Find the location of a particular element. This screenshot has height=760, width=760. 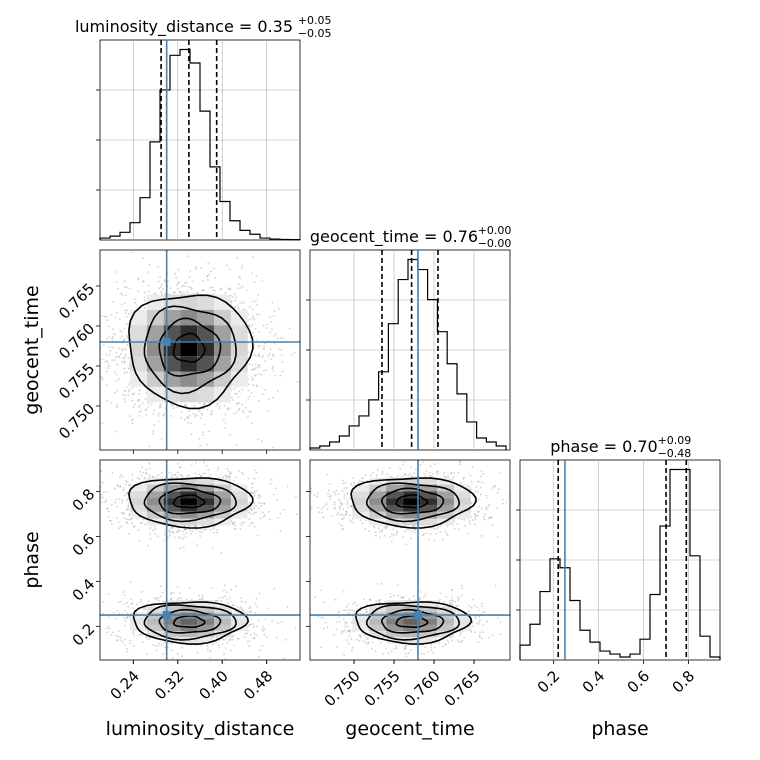

title-minus-error: −0.48 is located at coordinates (675, 453).